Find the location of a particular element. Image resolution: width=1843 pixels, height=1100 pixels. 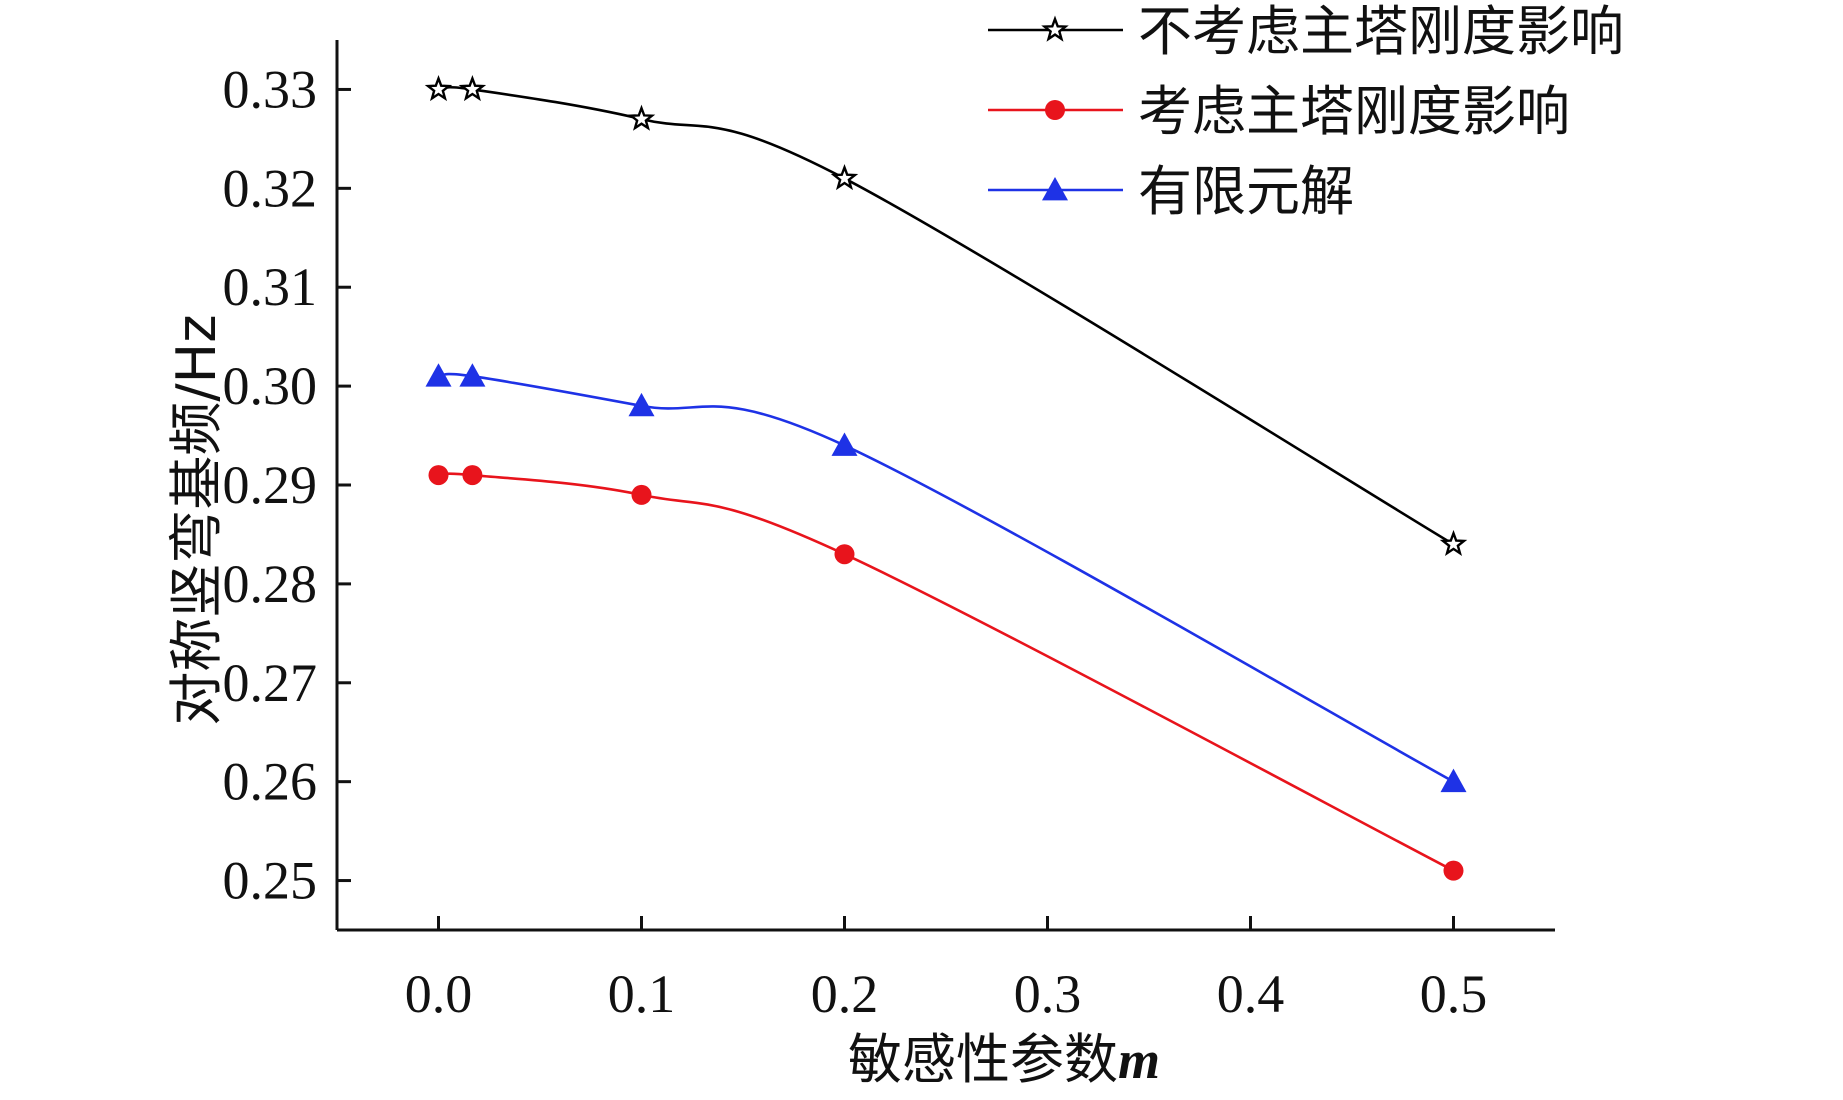

x-tick-label: 0.2 is located at coordinates (845, 994).